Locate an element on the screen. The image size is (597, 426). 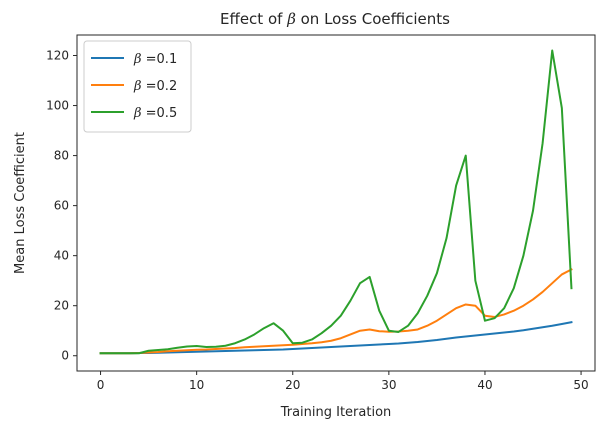
chart-title-symbol: β is located at coordinates (291, 19).